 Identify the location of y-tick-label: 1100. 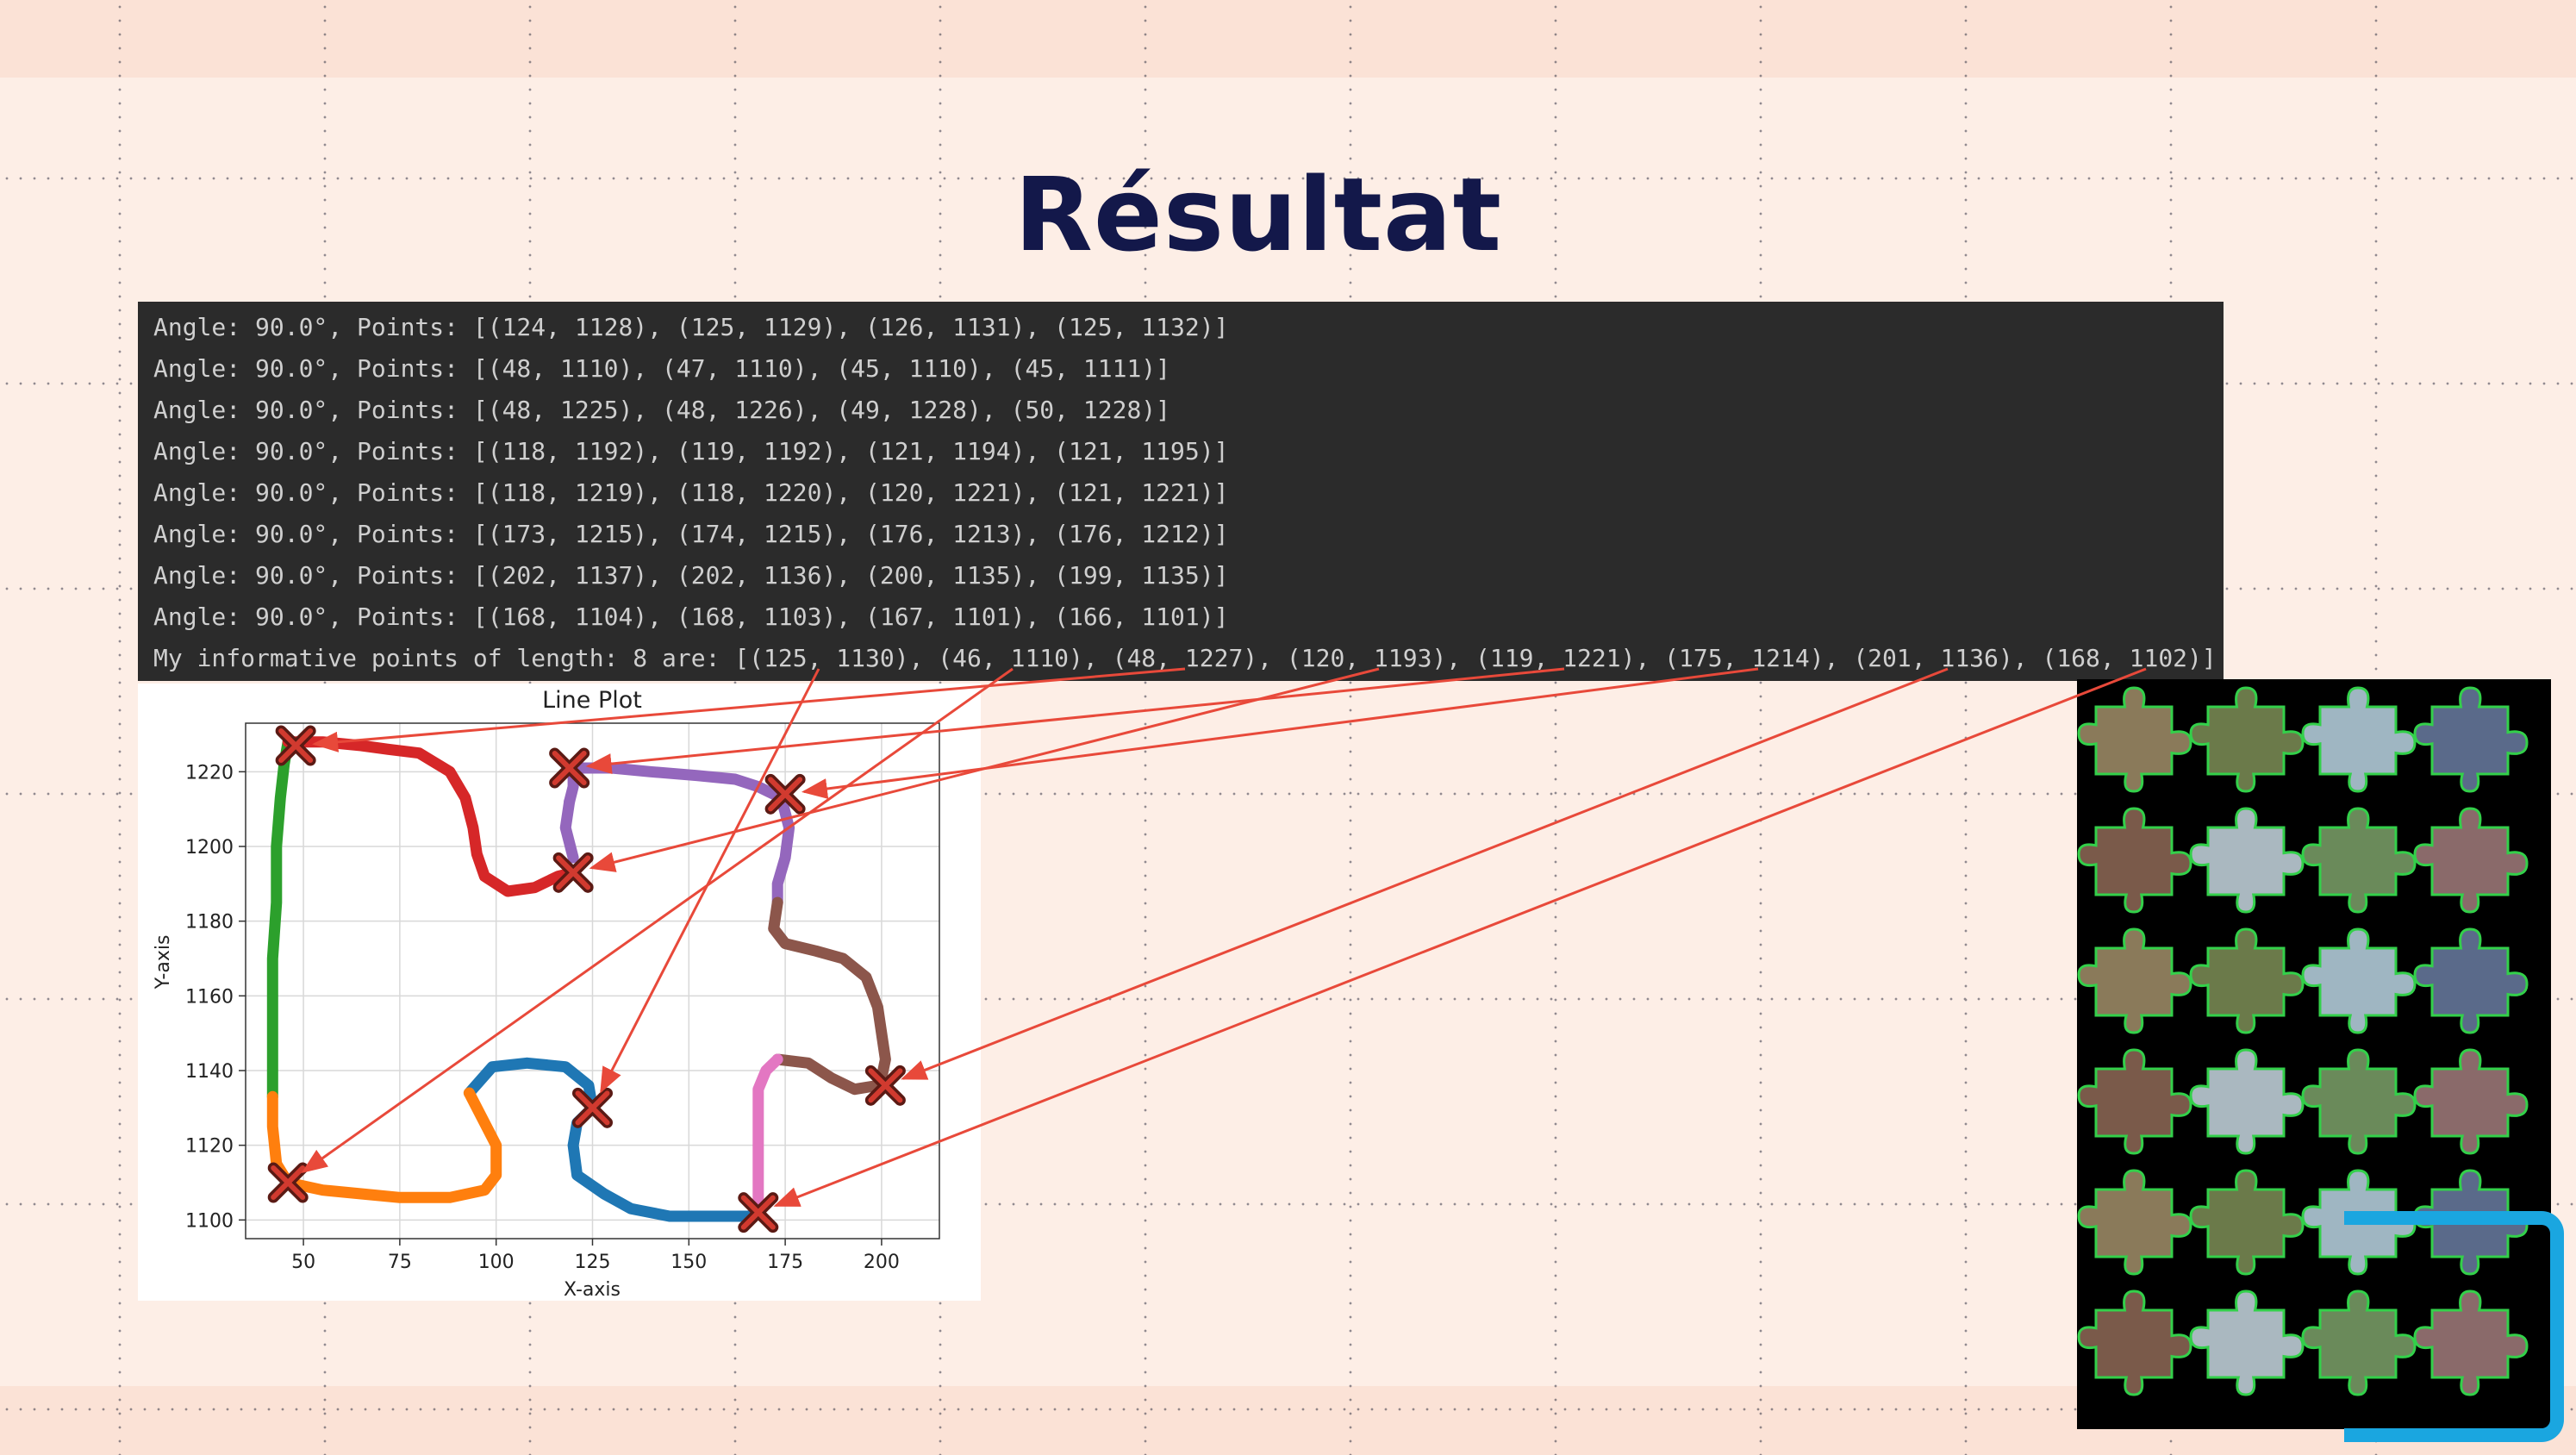
(209, 1221).